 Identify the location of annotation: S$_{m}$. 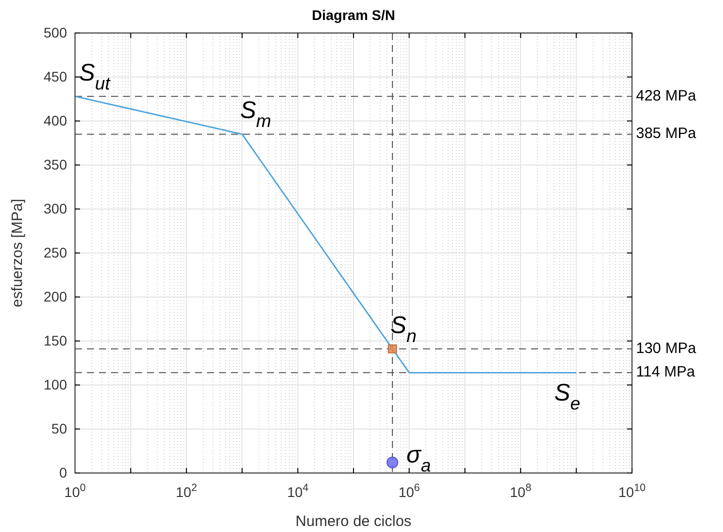
(256, 114).